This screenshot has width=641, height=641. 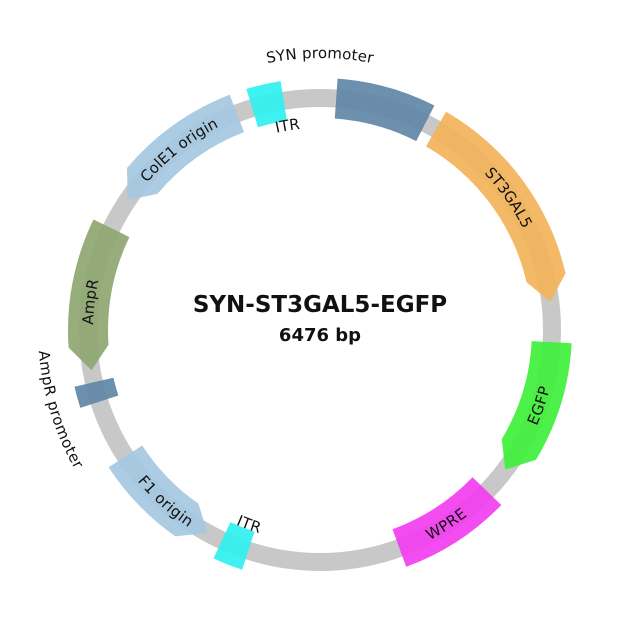 What do you see at coordinates (320, 335) in the screenshot?
I see `plasmid-size: 6476 bp` at bounding box center [320, 335].